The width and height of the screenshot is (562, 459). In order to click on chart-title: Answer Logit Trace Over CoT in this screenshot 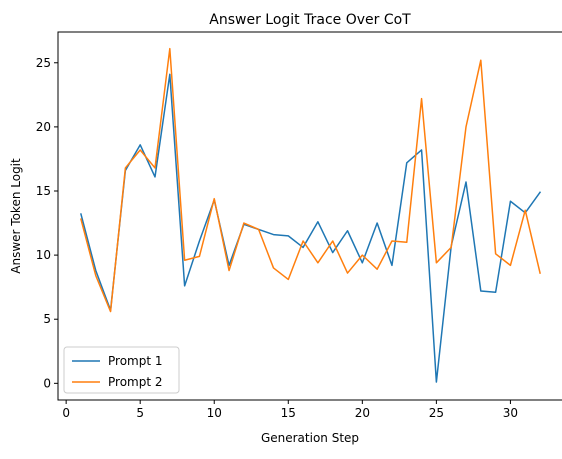, I will do `click(310, 20)`.